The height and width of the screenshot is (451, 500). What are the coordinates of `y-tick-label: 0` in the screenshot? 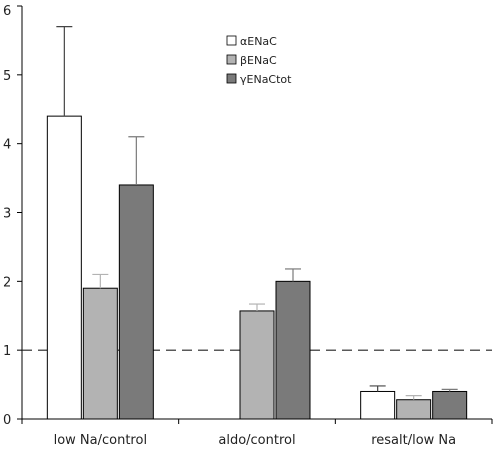 It's located at (7, 420).